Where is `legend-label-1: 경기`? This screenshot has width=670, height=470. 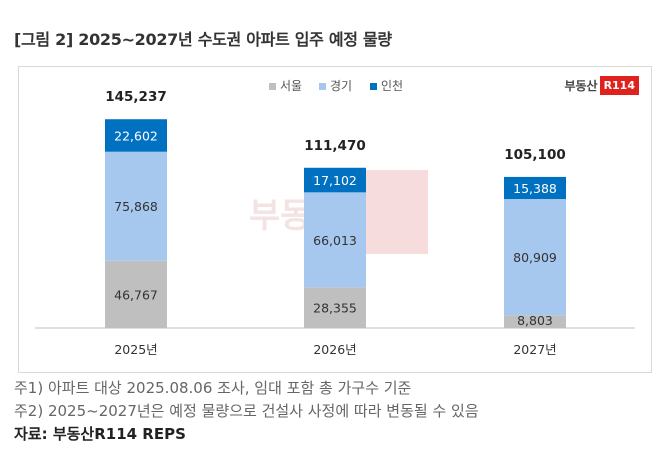 legend-label-1: 경기 is located at coordinates (341, 86).